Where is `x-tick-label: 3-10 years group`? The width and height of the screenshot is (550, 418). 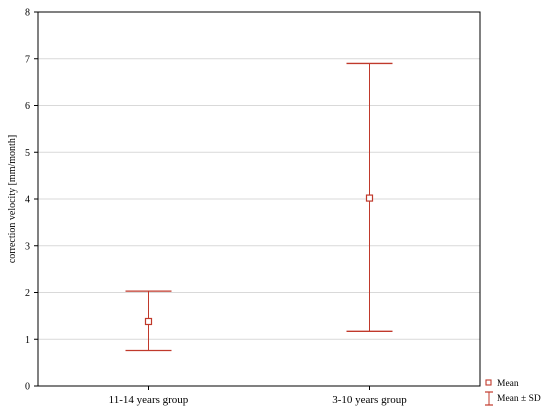 x-tick-label: 3-10 years group is located at coordinates (369, 400).